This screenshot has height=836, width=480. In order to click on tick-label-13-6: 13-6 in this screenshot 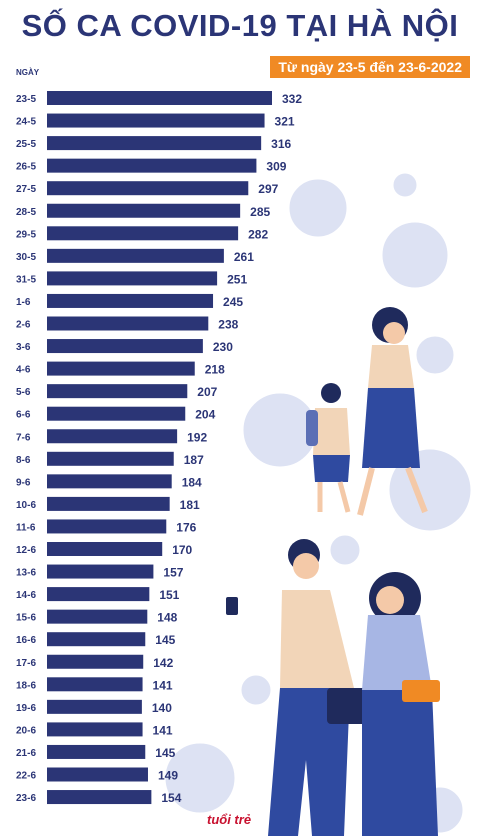, I will do `click(26, 573)`.